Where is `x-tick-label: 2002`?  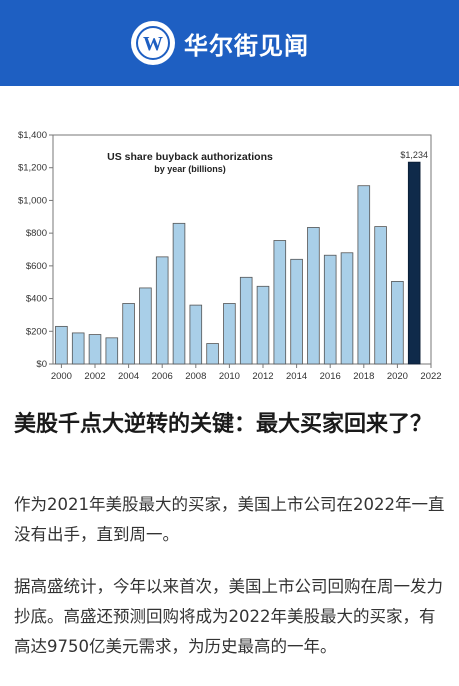
x-tick-label: 2002 is located at coordinates (94, 376).